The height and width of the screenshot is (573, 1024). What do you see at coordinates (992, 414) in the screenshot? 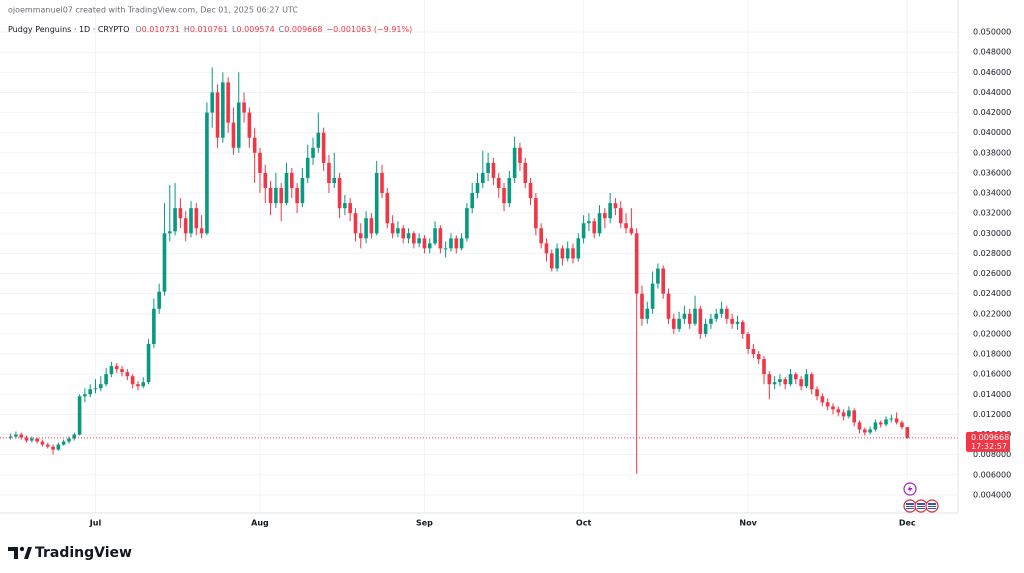
I see `y-tick-label: 0.012000` at bounding box center [992, 414].